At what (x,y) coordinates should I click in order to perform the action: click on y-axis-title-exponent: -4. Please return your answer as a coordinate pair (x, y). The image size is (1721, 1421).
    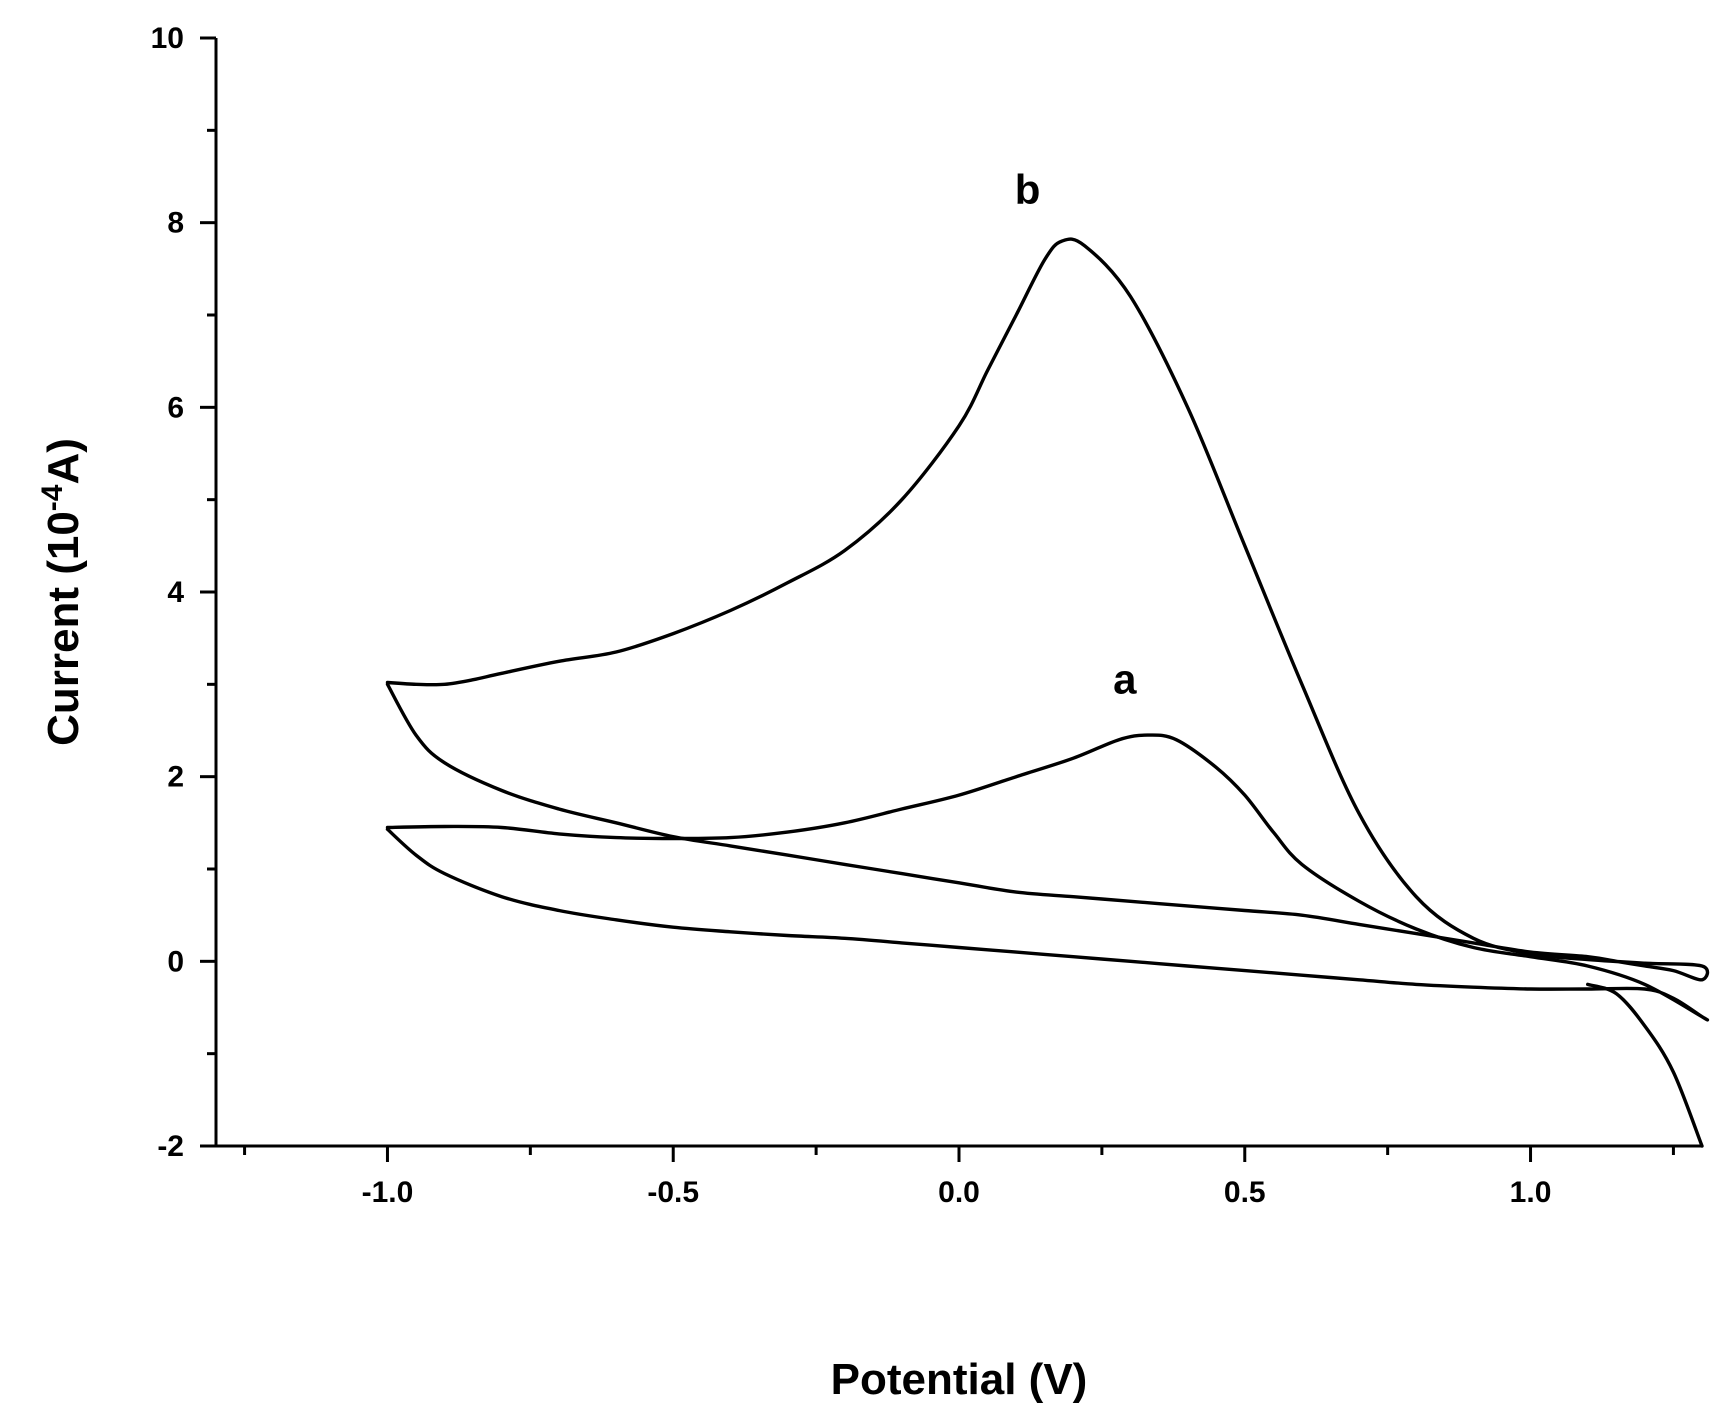
    Looking at the image, I should click on (52, 497).